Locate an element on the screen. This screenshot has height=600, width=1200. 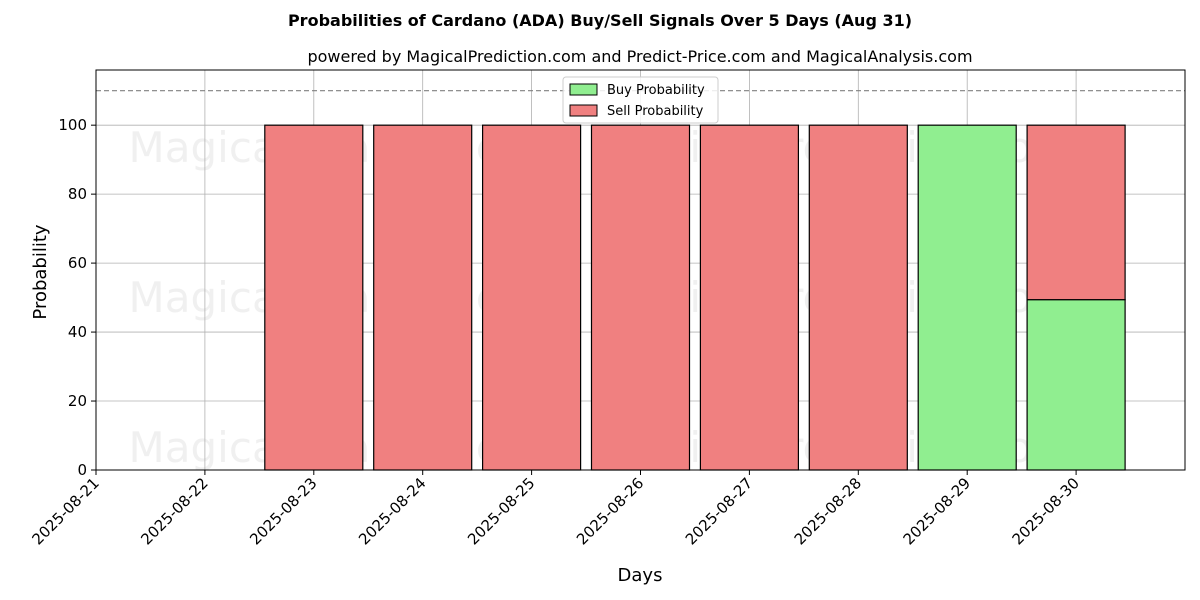
y-tick-label: 60 is located at coordinates (77, 263).